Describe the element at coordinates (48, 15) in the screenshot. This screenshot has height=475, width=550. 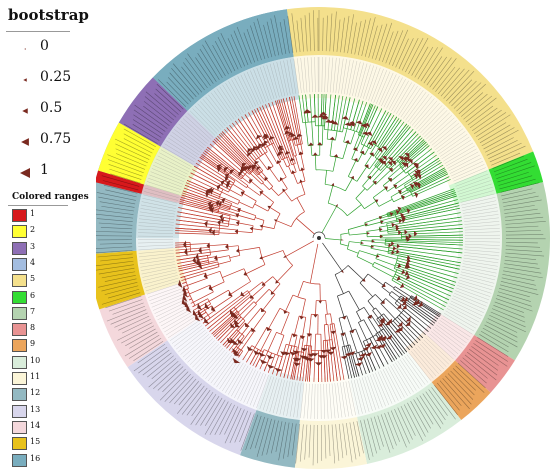
I see `bootstrap-legend-title: bootstrap` at that location.